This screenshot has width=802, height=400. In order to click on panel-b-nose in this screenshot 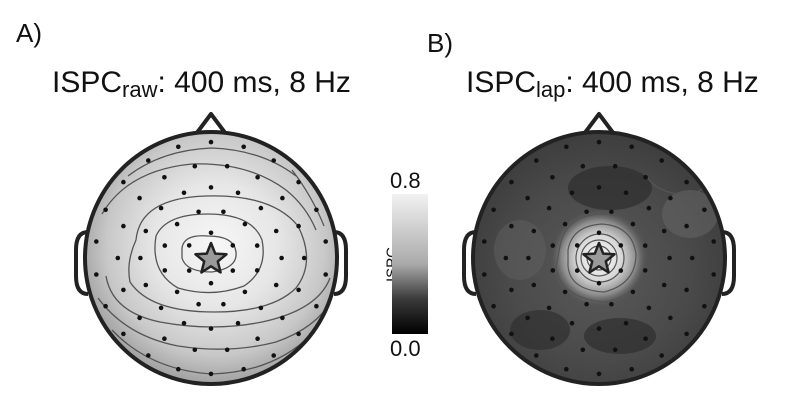, I will do `click(599, 124)`.